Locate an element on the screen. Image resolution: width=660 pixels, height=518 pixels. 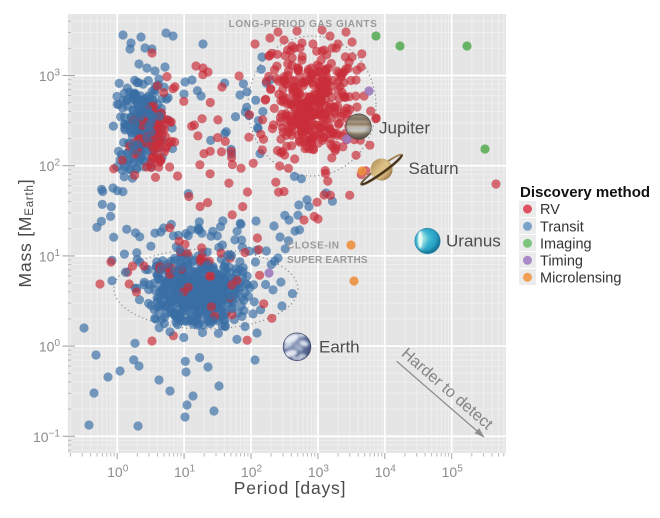
svg-text: LONG-PERIOD GAS GIANTS is located at coordinates (303, 24).